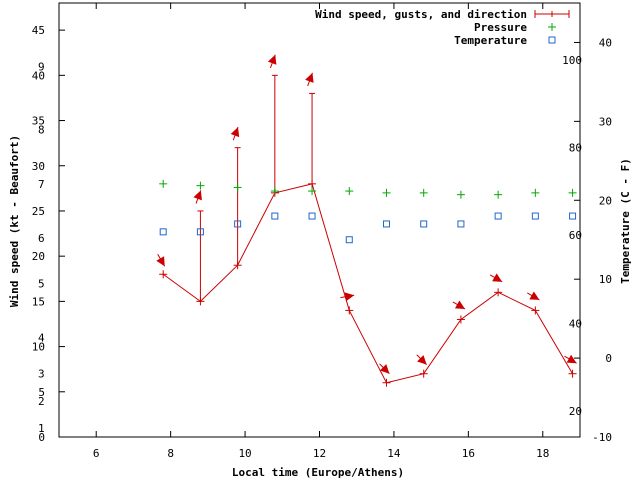 Image resolution: width=640 pixels, height=485 pixels. I want to click on legend-label-pressure: Pressure, so click(500, 27).